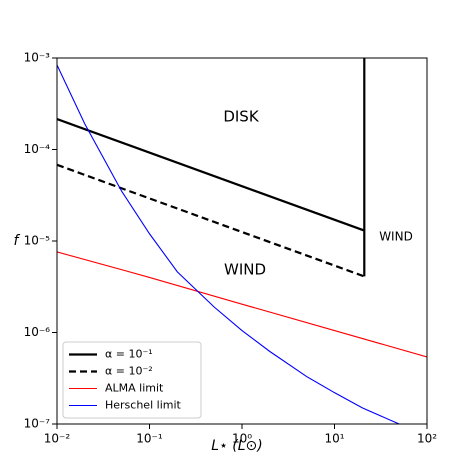 Image resolution: width=474 pixels, height=474 pixels. I want to click on legend-label: Herschel limit, so click(143, 405).